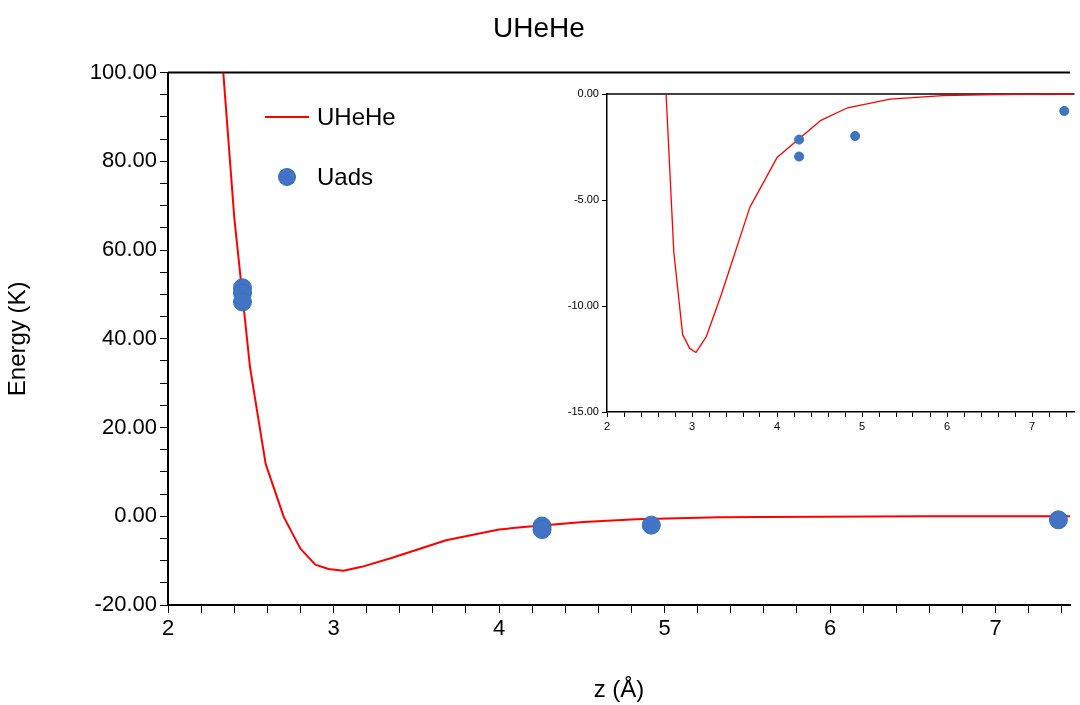  What do you see at coordinates (129, 426) in the screenshot?
I see `y-tick-label: 20.00` at bounding box center [129, 426].